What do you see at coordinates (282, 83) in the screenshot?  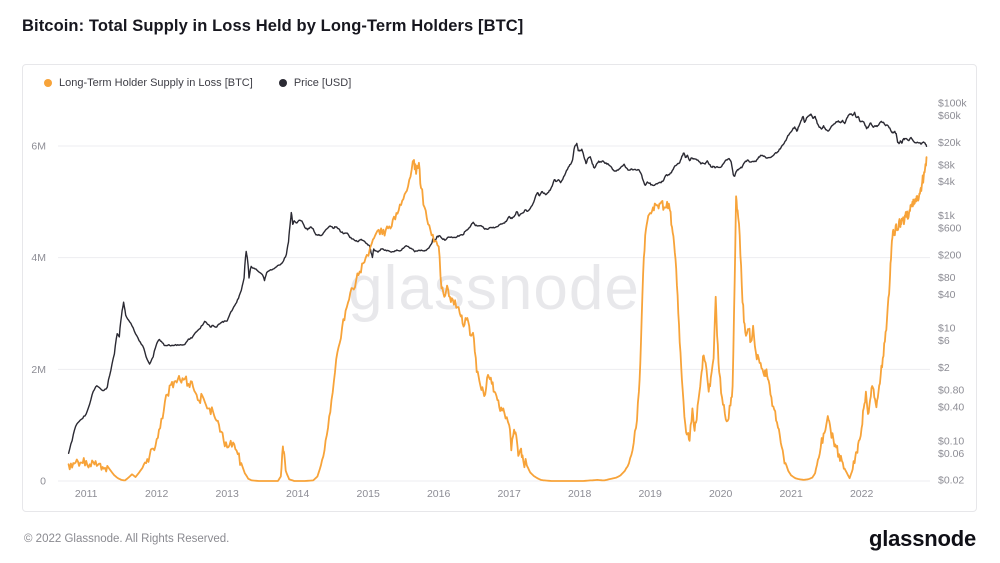 I see `legend-swatch-price-icon` at bounding box center [282, 83].